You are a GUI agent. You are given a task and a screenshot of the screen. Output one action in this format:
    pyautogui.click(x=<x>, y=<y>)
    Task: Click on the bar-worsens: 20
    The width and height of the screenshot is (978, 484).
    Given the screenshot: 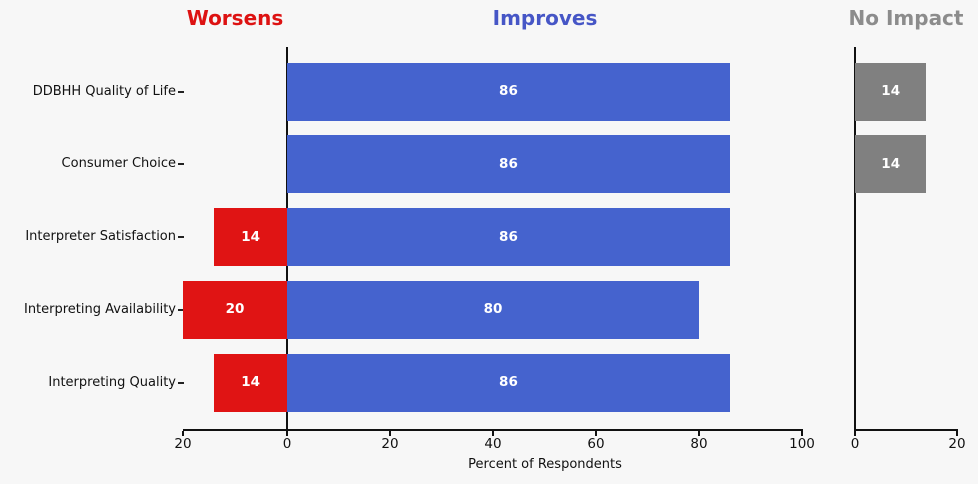 What is the action you would take?
    pyautogui.click(x=235, y=310)
    